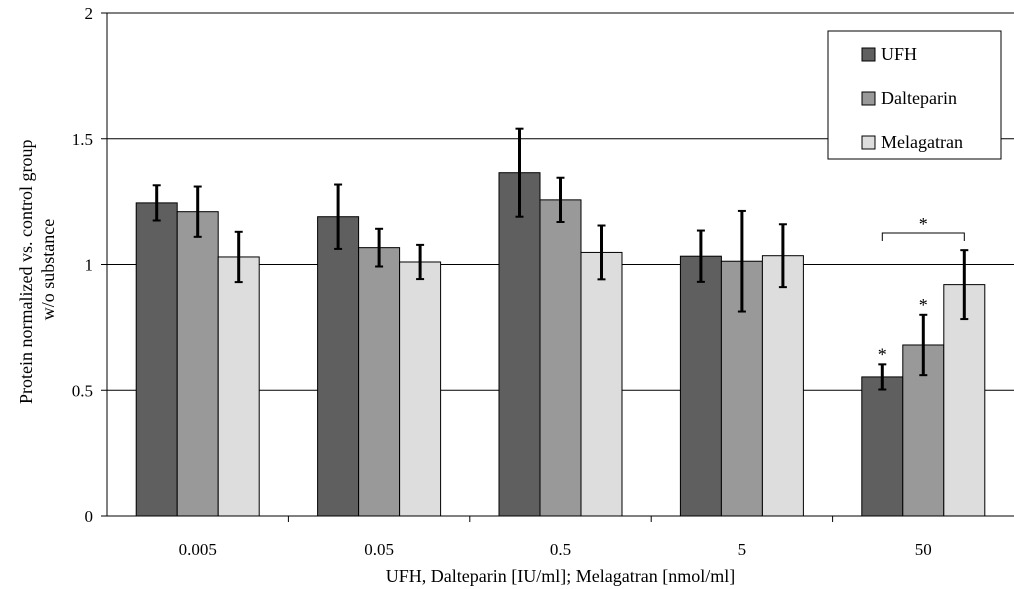 This screenshot has width=1014, height=589. What do you see at coordinates (48, 269) in the screenshot?
I see `y-axis-title-line-2: w/o substance` at bounding box center [48, 269].